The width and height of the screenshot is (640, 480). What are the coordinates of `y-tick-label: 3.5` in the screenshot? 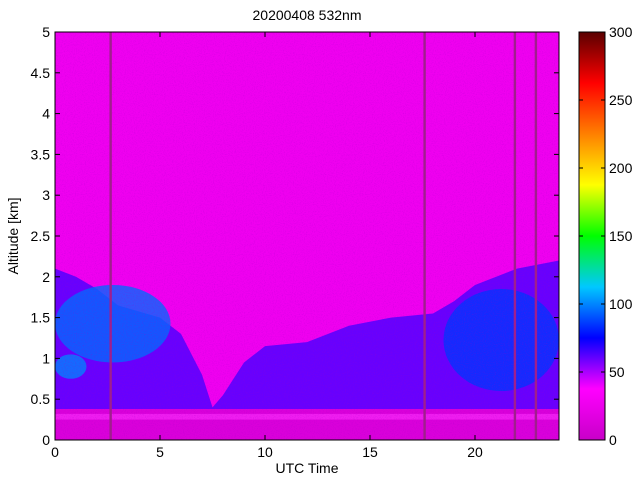 It's located at (41, 154).